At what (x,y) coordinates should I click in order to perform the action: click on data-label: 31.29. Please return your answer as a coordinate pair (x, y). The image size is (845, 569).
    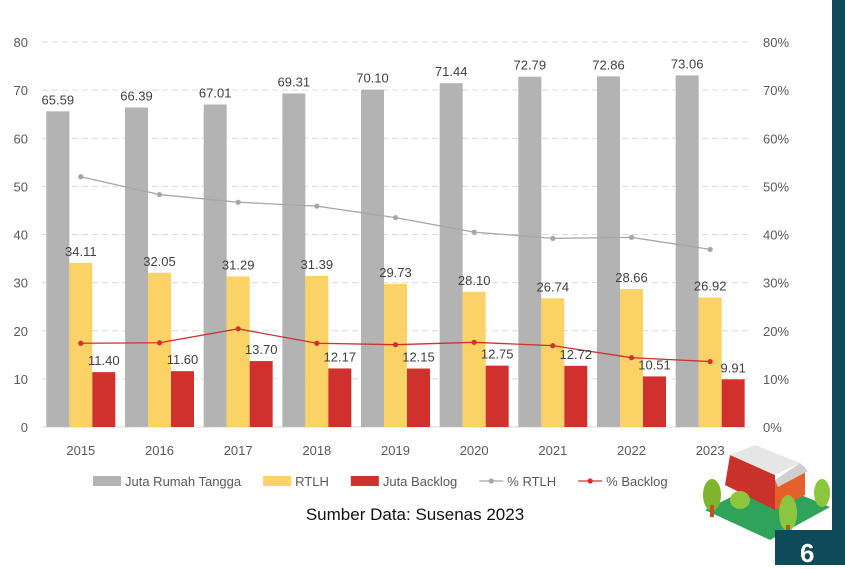
    Looking at the image, I should click on (238, 264).